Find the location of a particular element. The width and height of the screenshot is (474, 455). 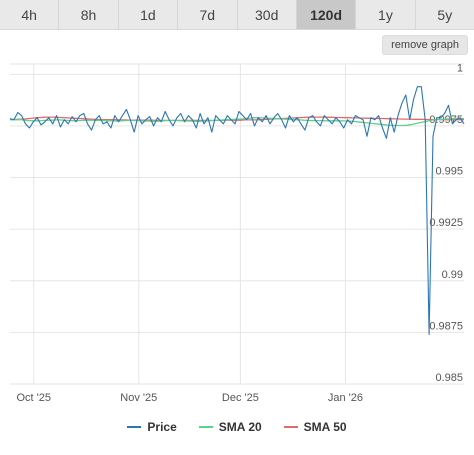

tab-4h: 4h is located at coordinates (30, 14).